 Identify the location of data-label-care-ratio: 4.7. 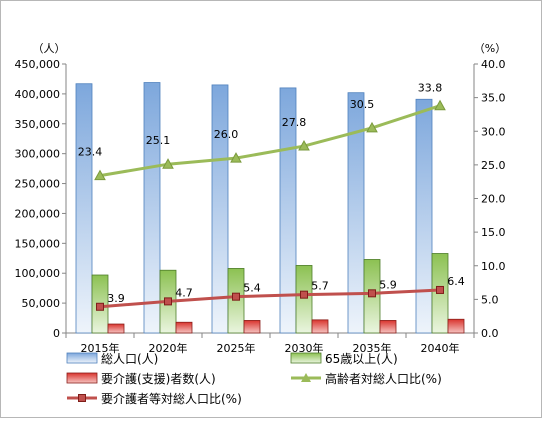
(184, 292).